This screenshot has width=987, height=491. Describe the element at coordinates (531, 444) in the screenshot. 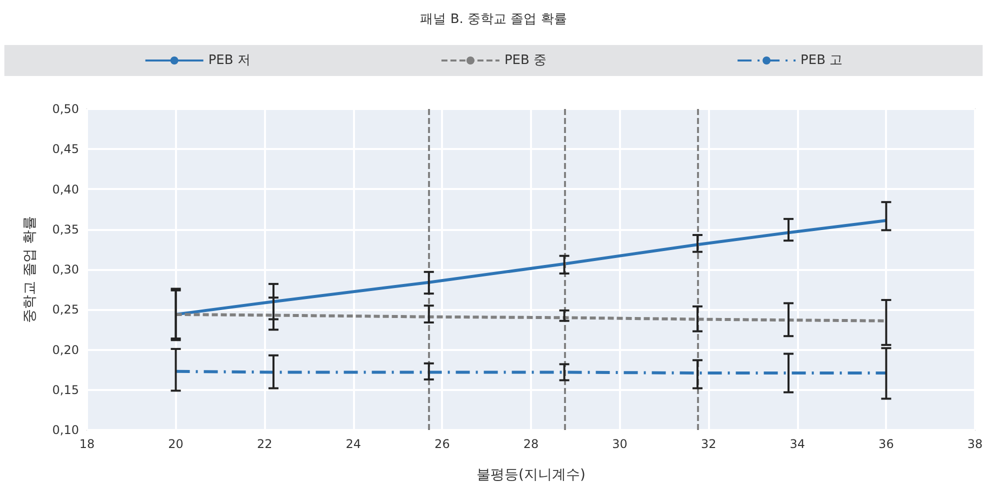

I see `x-tick-label: 28` at that location.